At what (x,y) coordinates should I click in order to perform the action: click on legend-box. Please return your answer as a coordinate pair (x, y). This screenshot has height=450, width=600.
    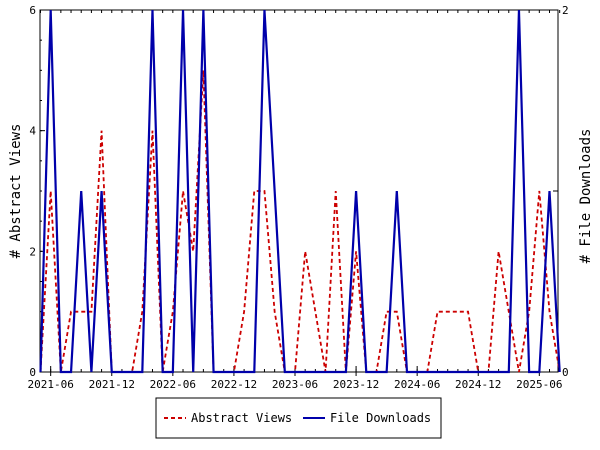
    Looking at the image, I should click on (298, 418).